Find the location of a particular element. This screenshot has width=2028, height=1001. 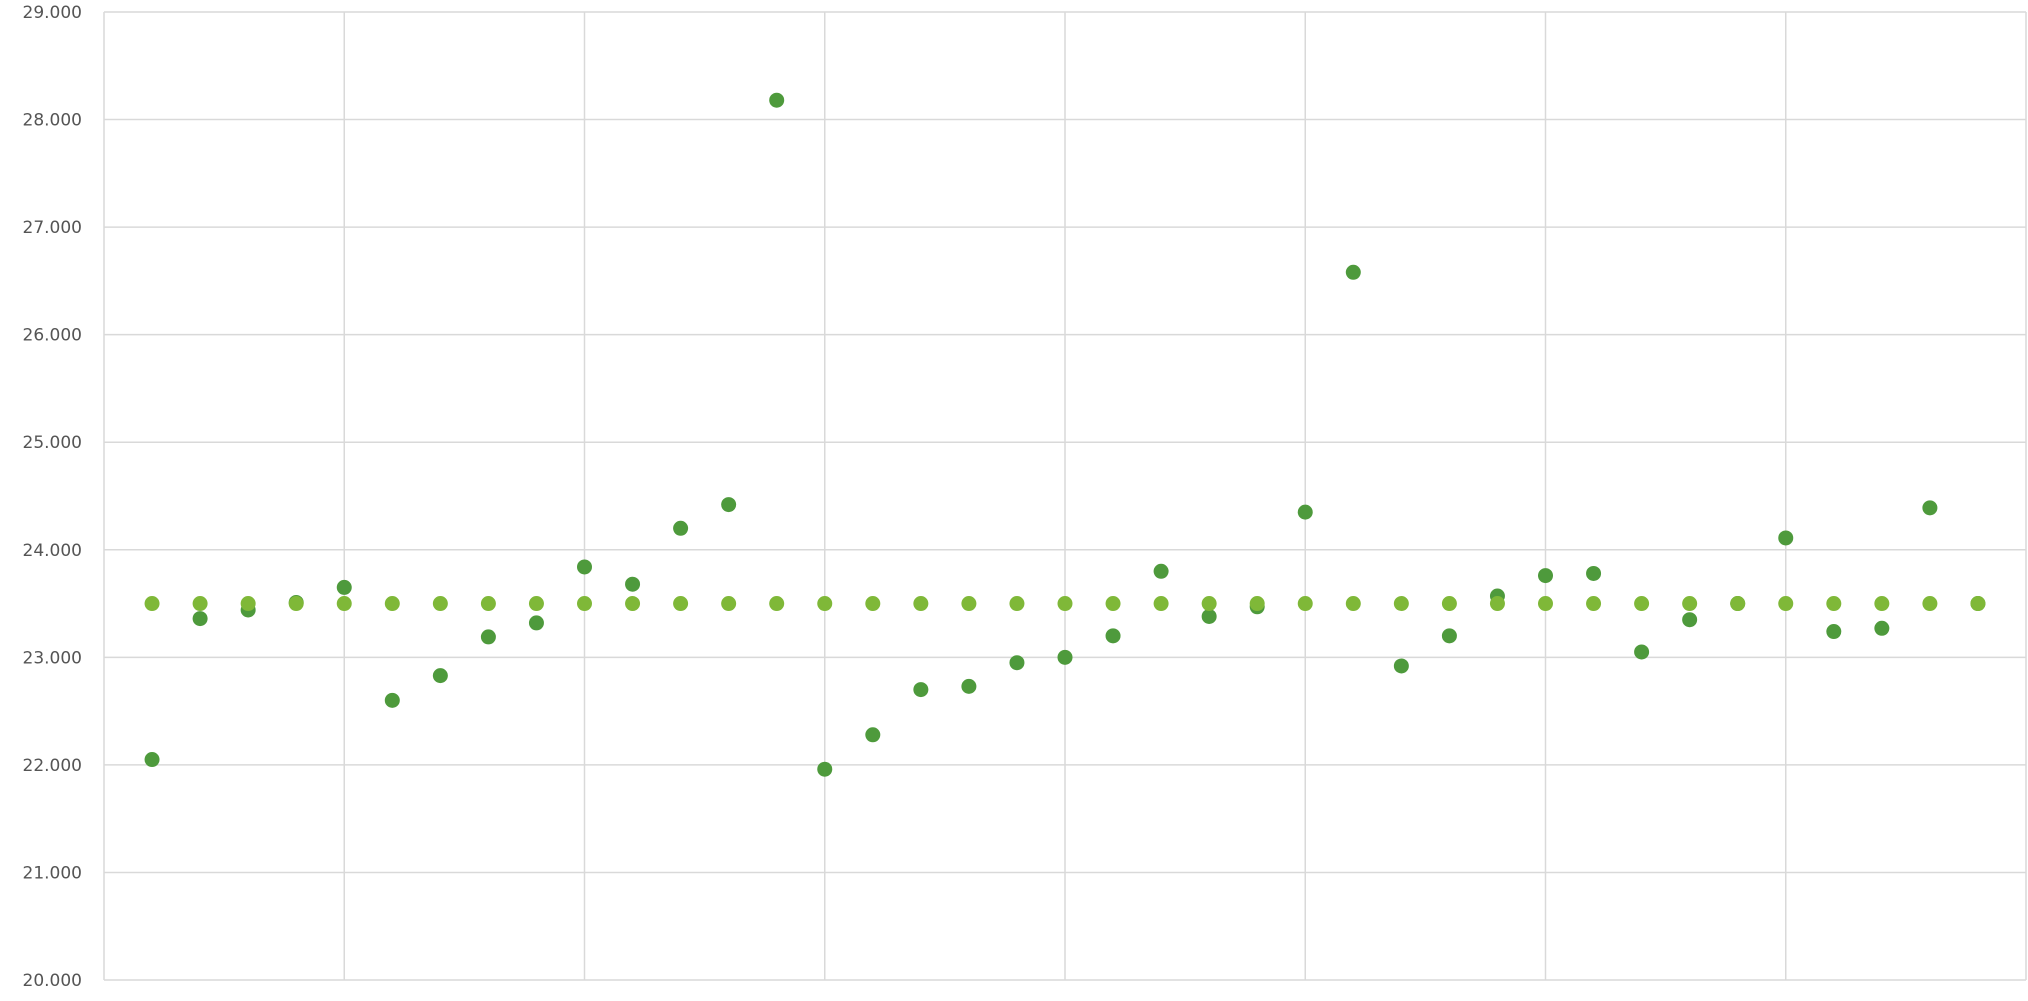

y-tick-label: 22.000 is located at coordinates (52, 766).